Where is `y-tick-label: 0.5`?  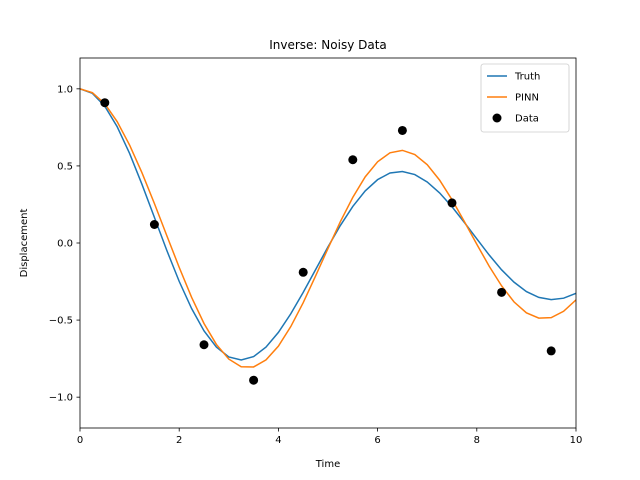
y-tick-label: 0.5 is located at coordinates (65, 166).